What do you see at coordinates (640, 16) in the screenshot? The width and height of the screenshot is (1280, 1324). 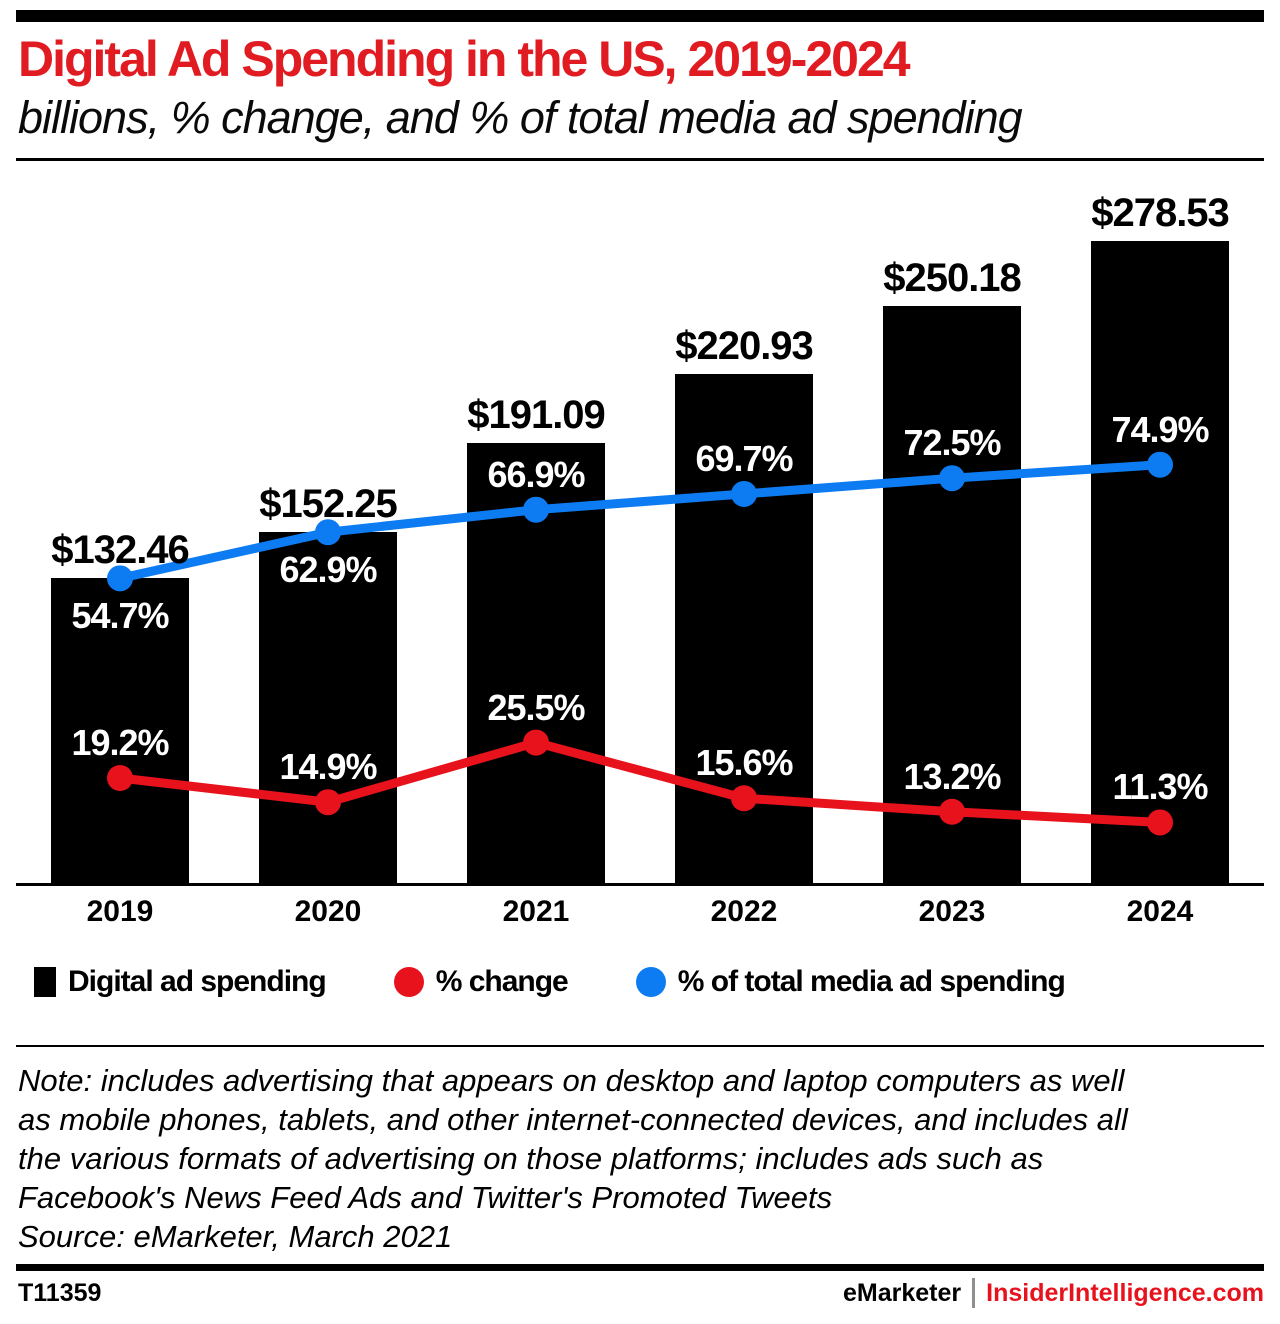 I see `top-accent-bar` at bounding box center [640, 16].